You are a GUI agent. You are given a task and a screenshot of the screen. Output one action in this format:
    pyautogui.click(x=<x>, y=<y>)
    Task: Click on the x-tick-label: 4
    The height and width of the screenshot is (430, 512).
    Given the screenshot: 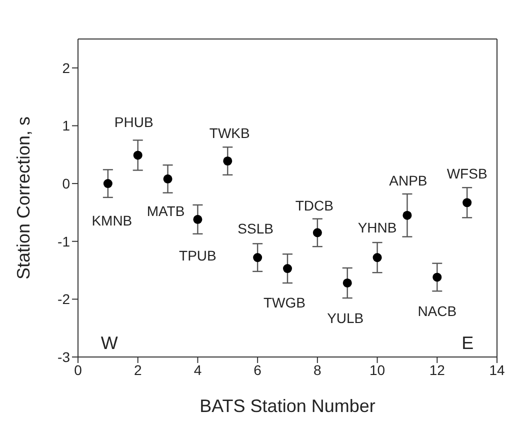 What is the action you would take?
    pyautogui.click(x=198, y=370)
    